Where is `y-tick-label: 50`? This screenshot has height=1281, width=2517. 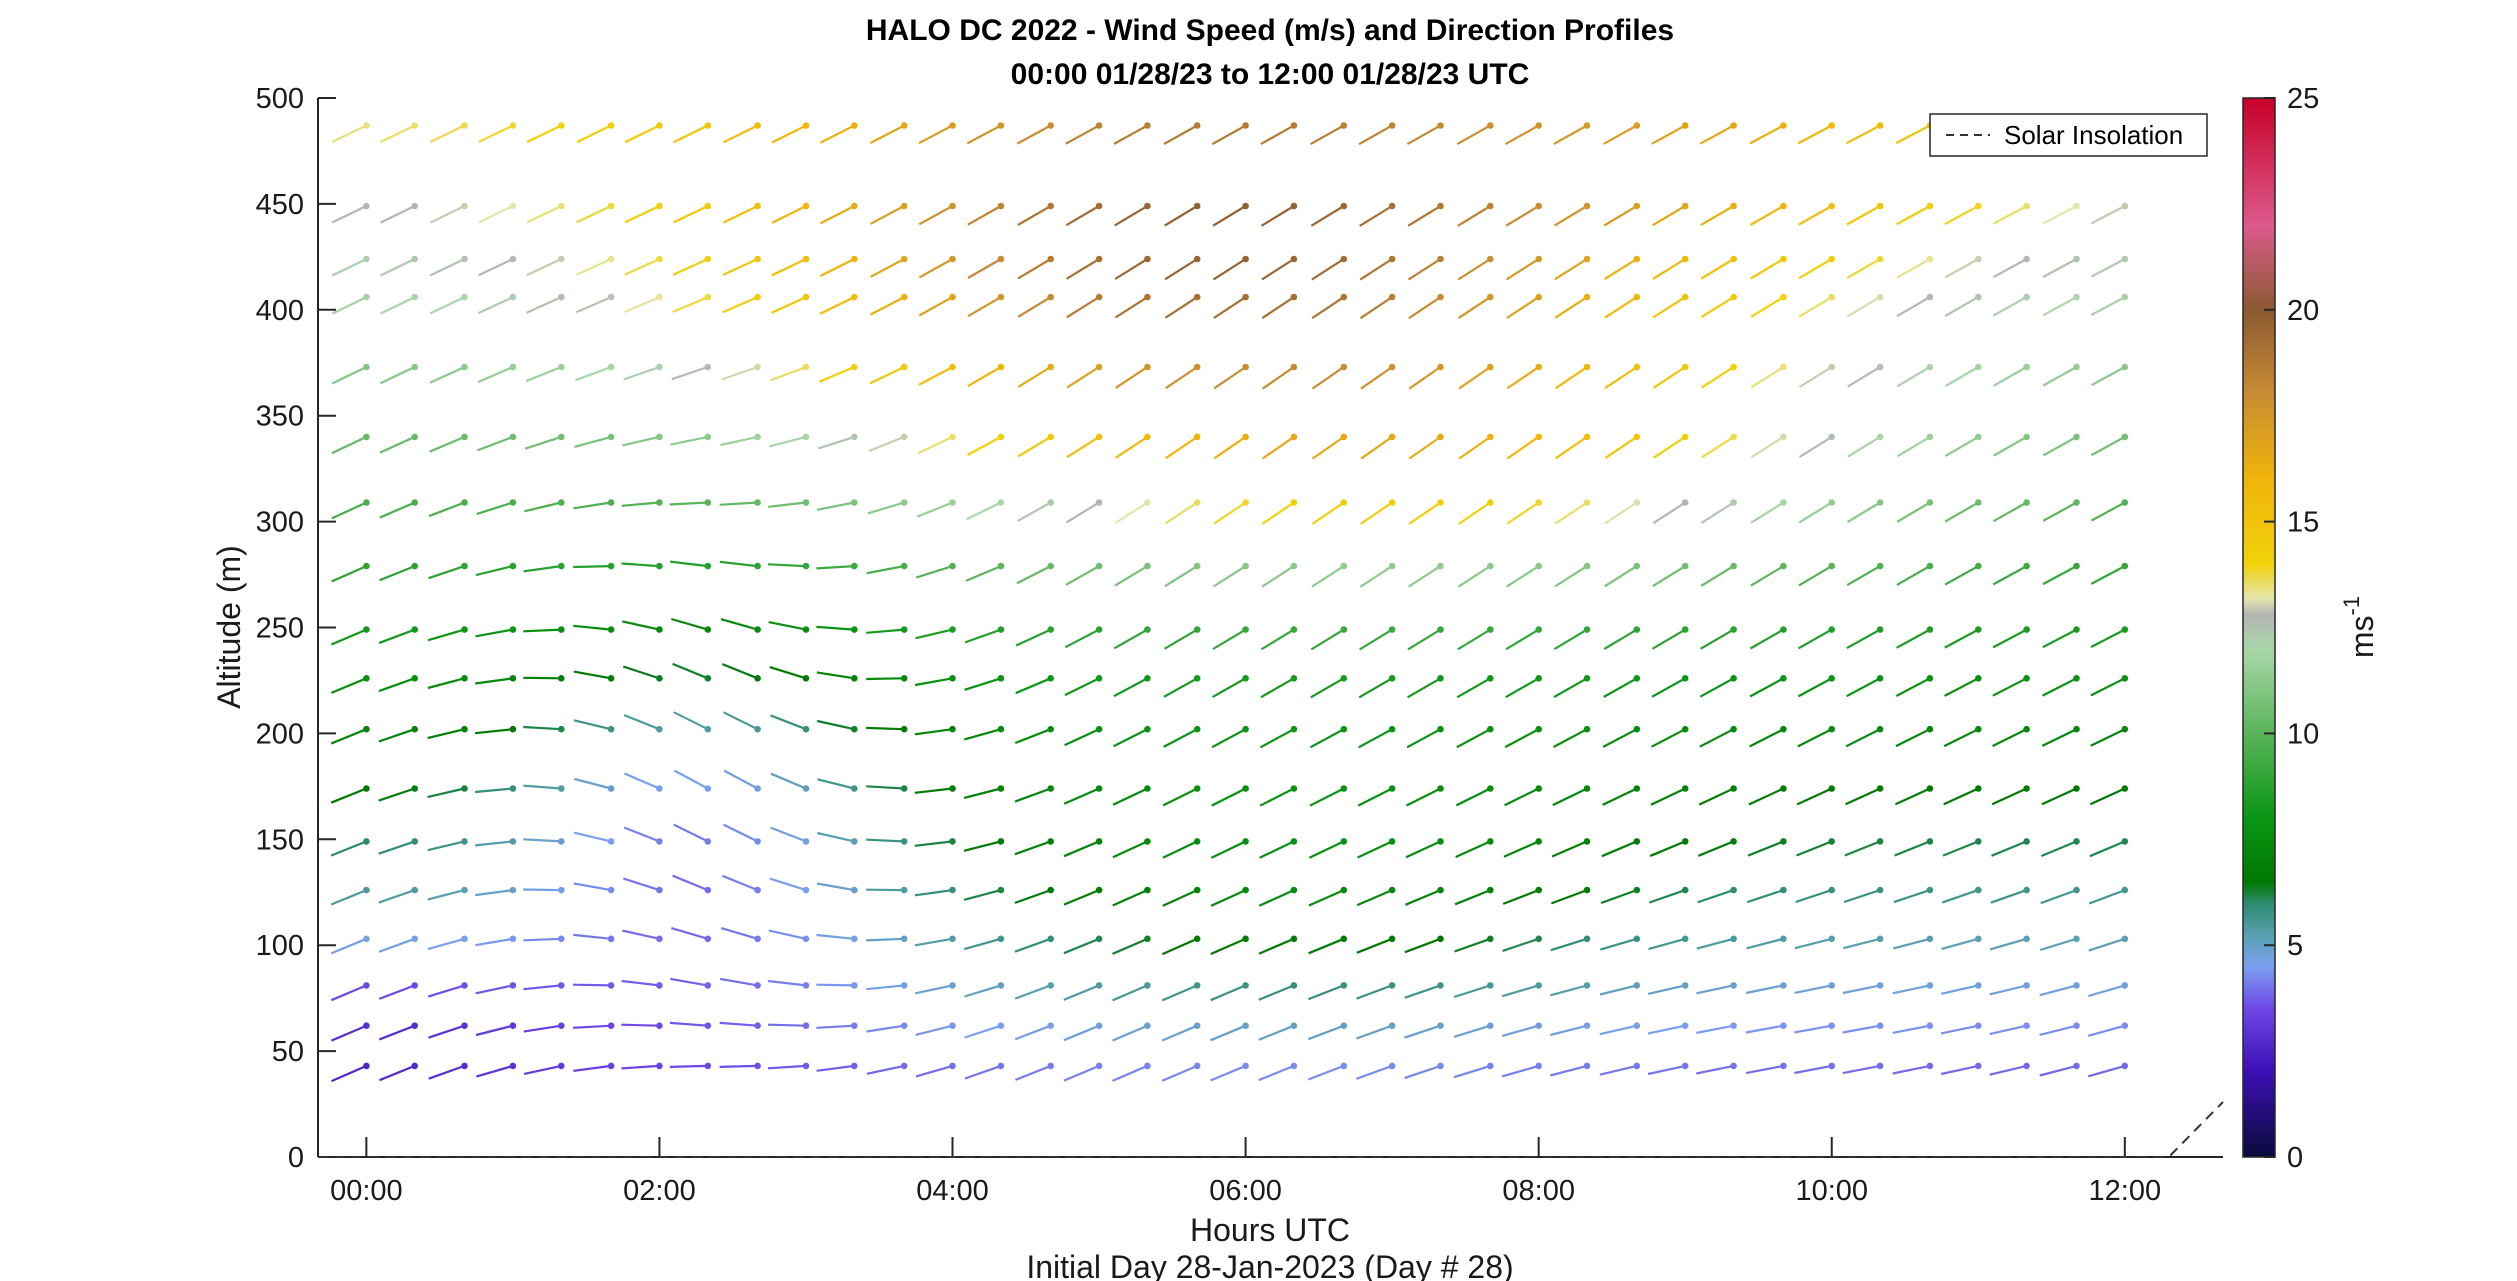 y-tick-label: 50 is located at coordinates (288, 1052).